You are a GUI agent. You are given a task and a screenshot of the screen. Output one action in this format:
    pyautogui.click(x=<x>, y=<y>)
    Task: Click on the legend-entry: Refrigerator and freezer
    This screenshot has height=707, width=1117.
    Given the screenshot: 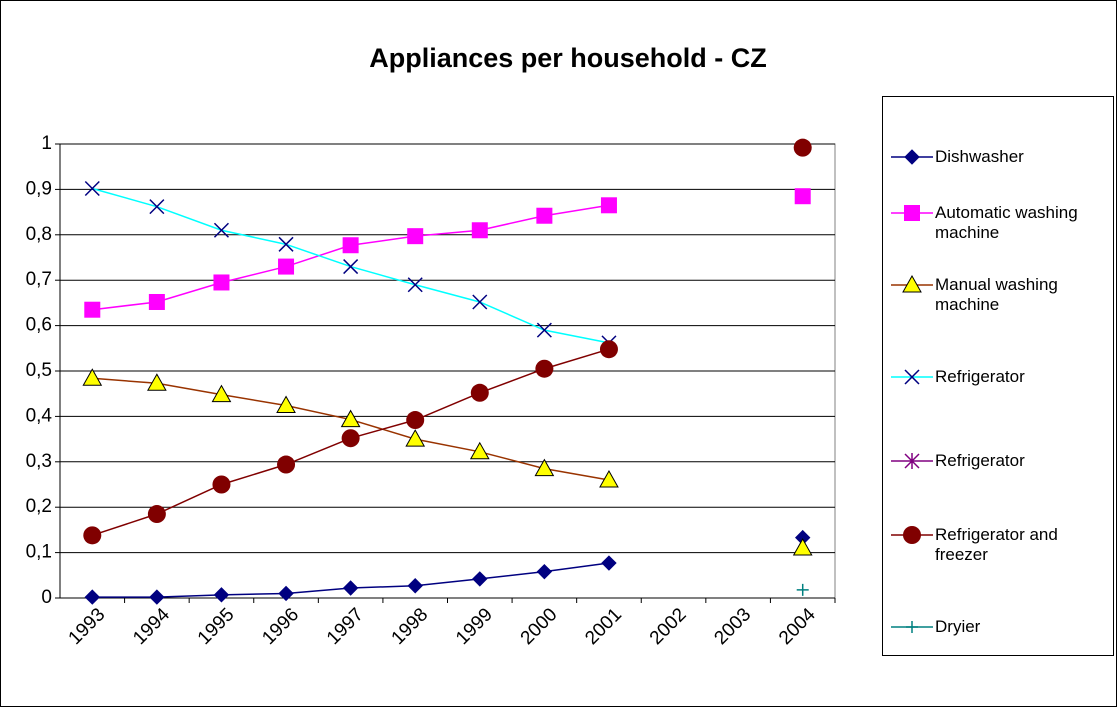 What is the action you would take?
    pyautogui.click(x=998, y=545)
    